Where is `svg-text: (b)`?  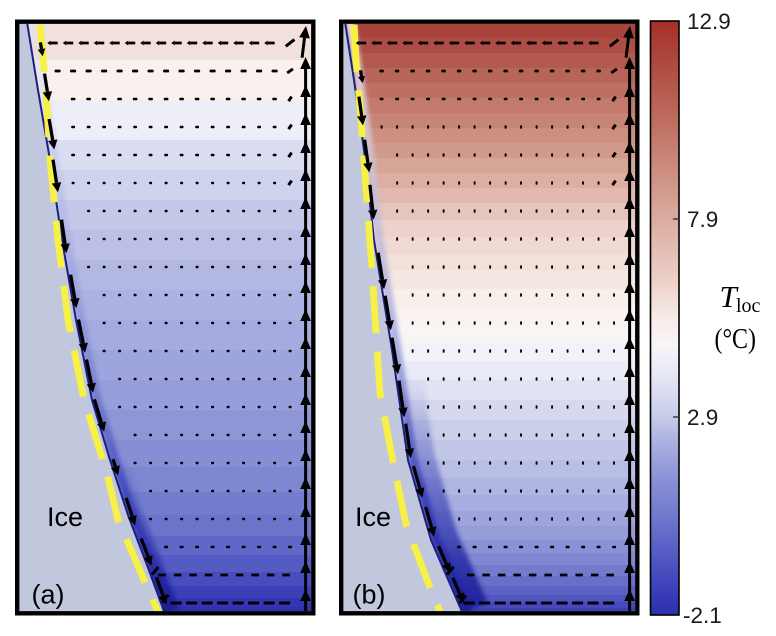
svg-text: (b) is located at coordinates (369, 595).